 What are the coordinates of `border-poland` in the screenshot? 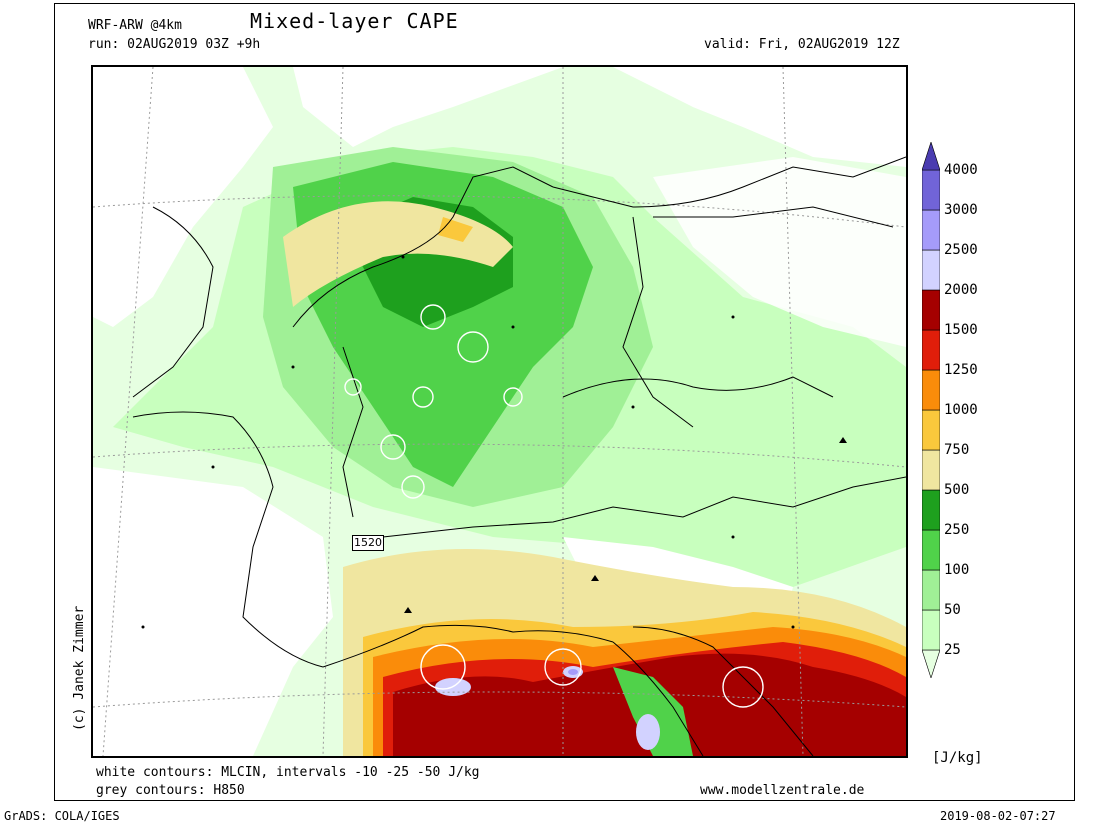 It's located at (773, 217).